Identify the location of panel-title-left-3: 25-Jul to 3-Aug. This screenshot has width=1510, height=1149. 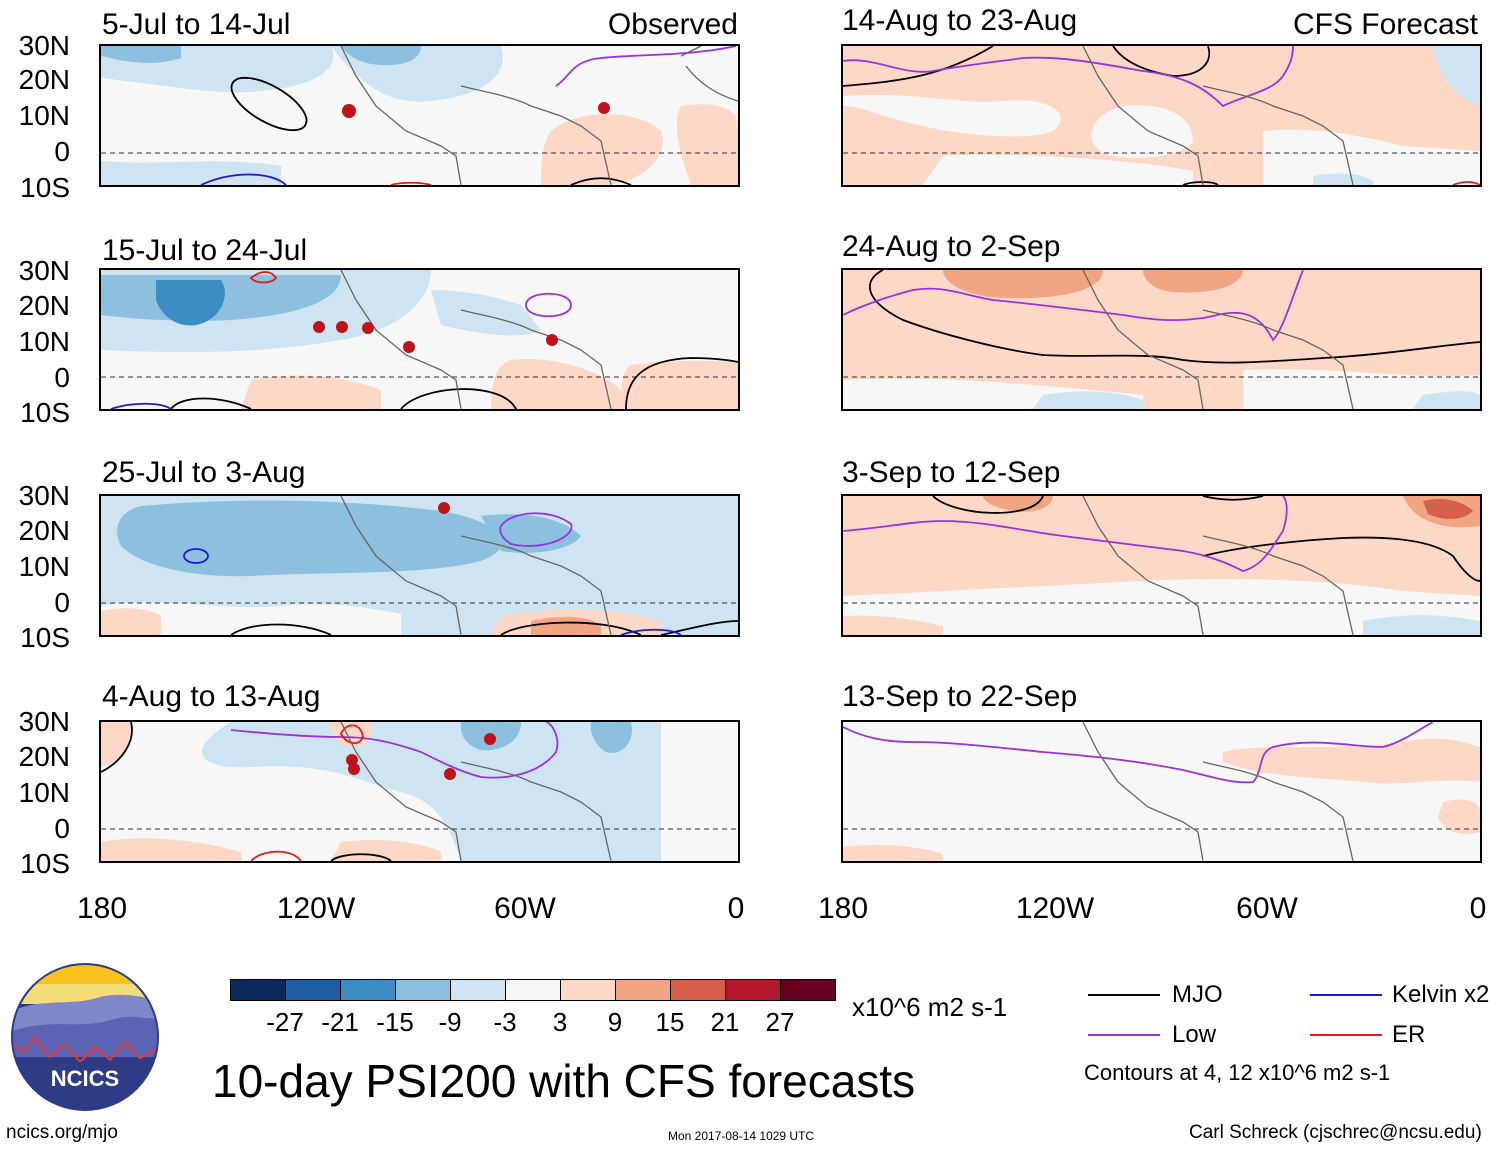
(204, 472).